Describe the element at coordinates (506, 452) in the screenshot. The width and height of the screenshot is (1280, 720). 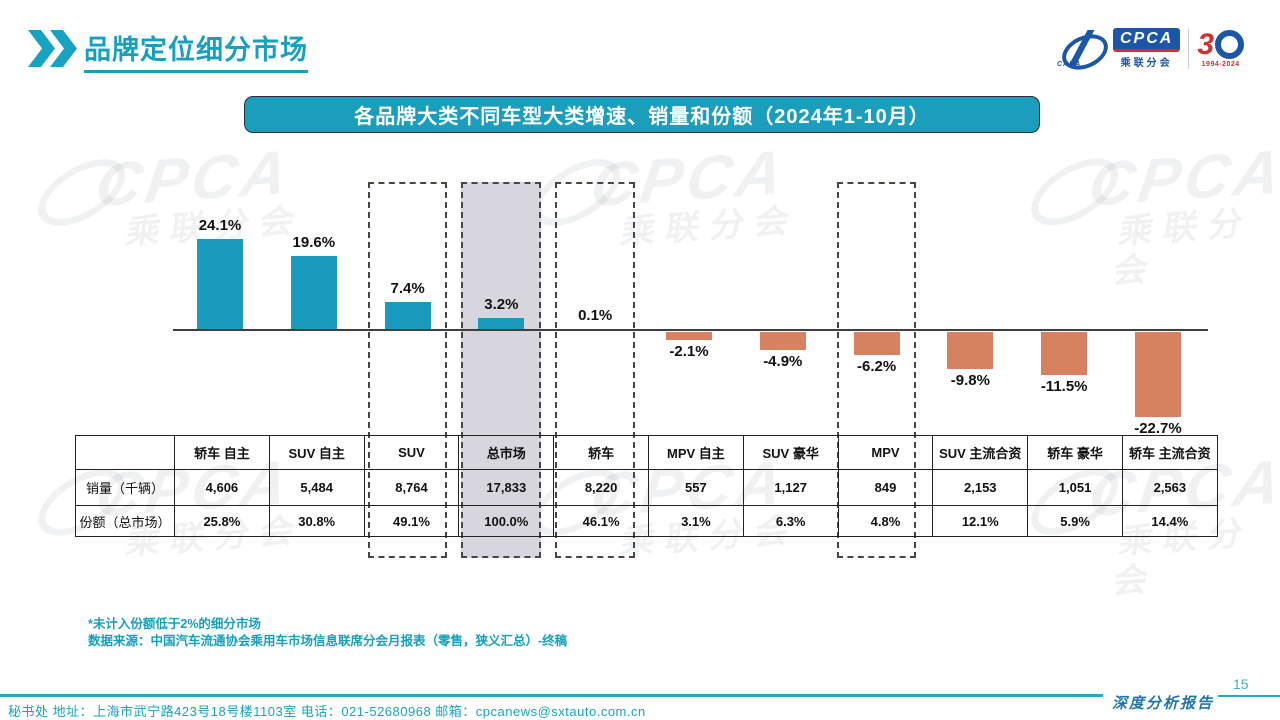
I see `table-header-cell: 总市场` at that location.